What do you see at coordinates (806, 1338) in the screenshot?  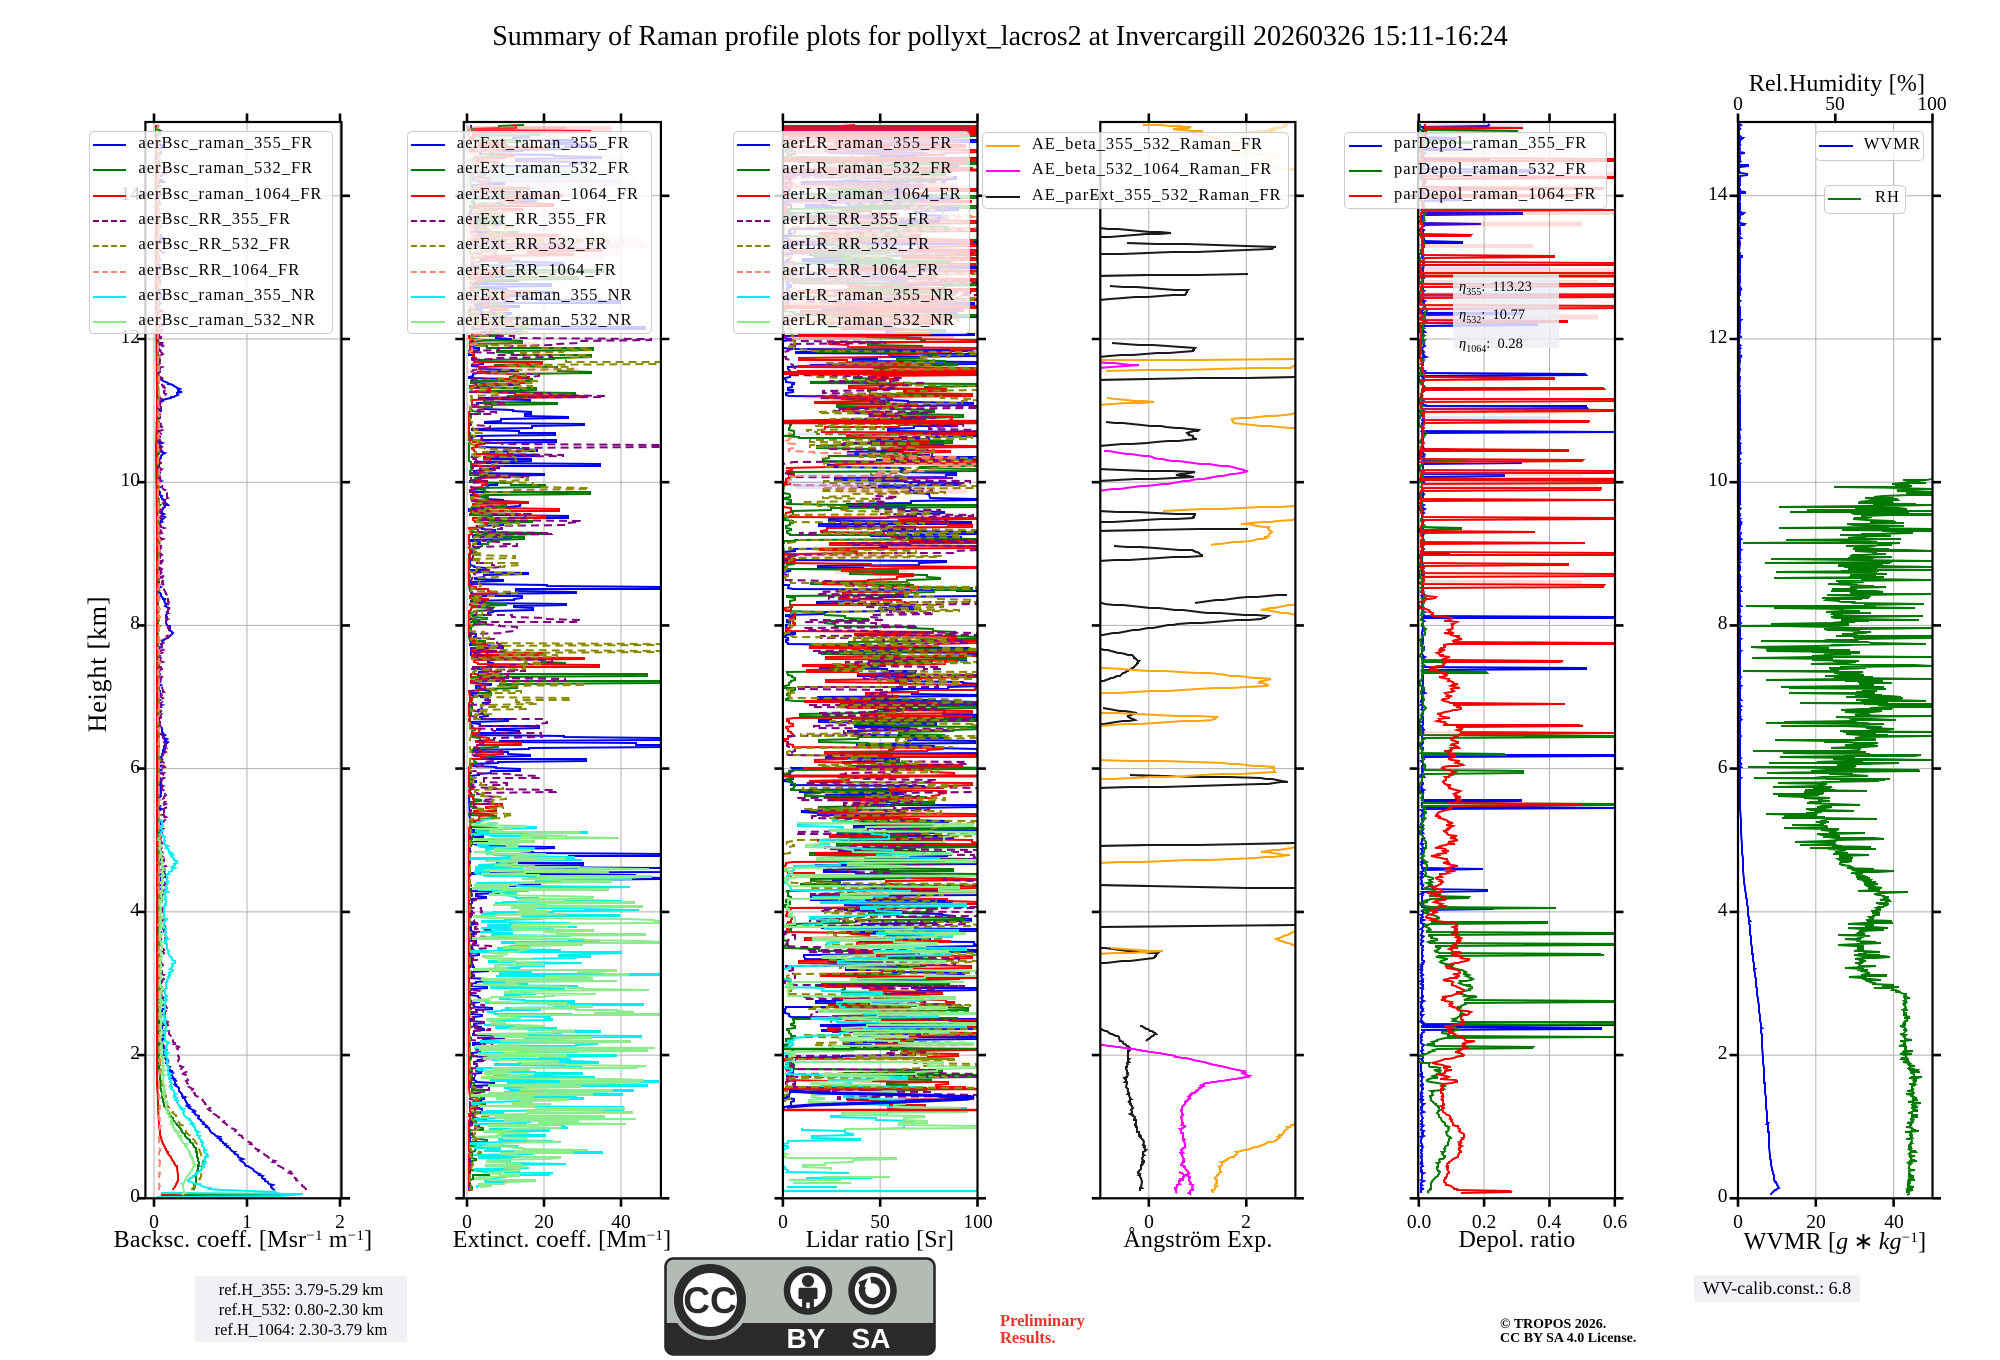 I see `svg-text: BY` at bounding box center [806, 1338].